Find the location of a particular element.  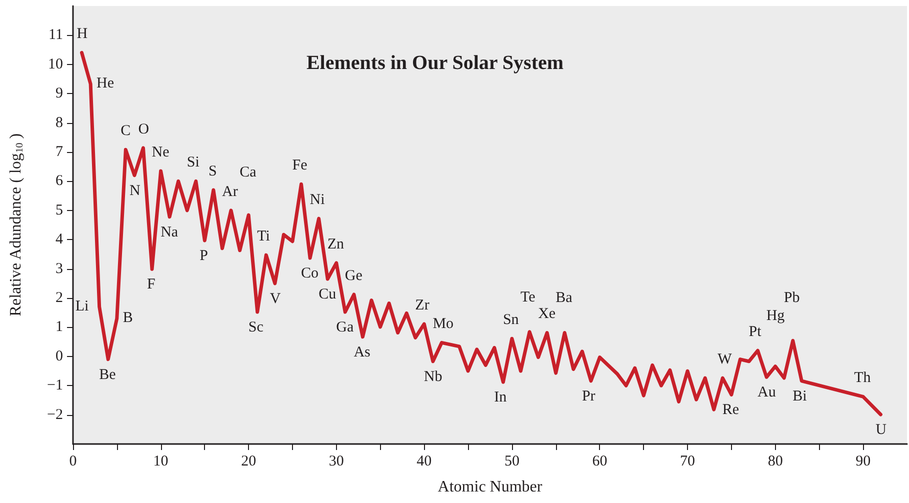

y-tick-label: 10 is located at coordinates (55, 64).